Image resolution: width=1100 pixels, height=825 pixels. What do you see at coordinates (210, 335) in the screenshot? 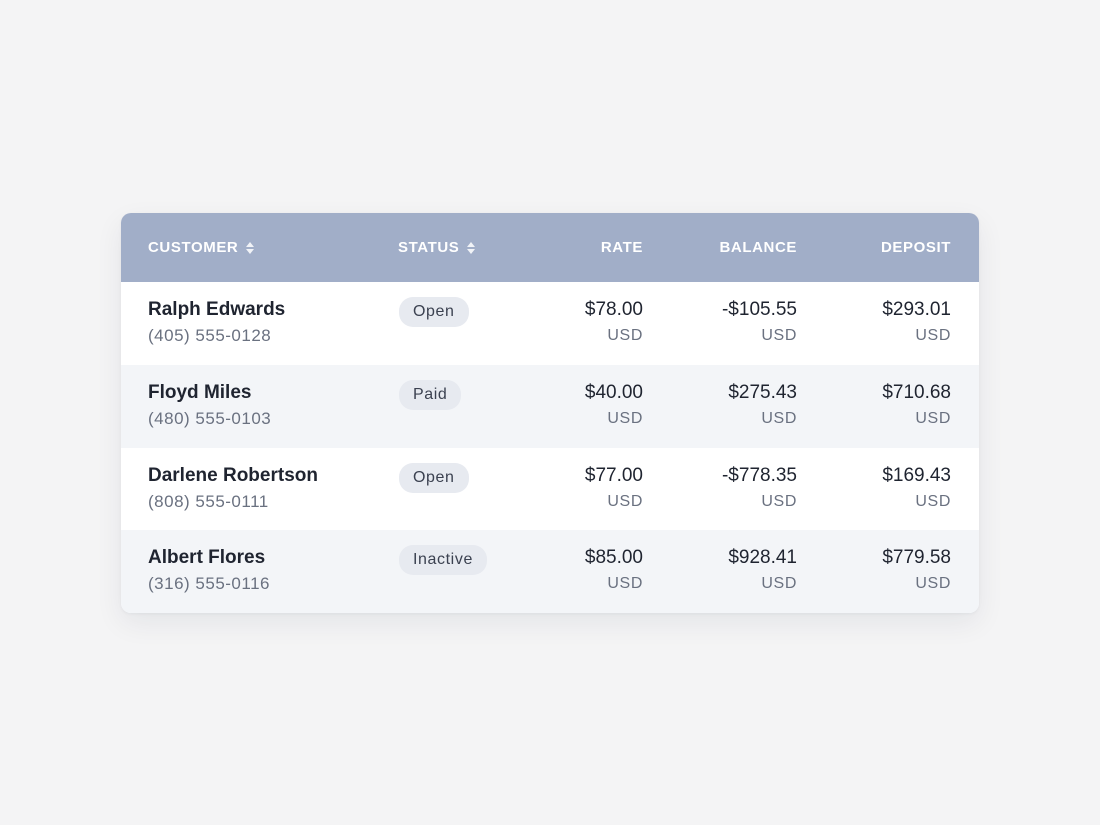
I see `customer-phone: (405) 555-0128` at bounding box center [210, 335].